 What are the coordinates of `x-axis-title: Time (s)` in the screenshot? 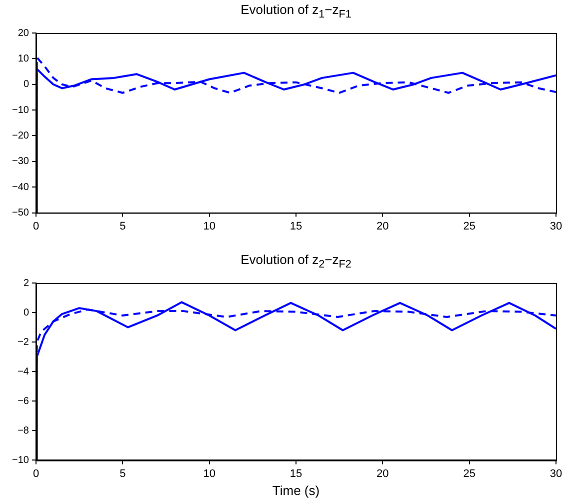 It's located at (296, 490).